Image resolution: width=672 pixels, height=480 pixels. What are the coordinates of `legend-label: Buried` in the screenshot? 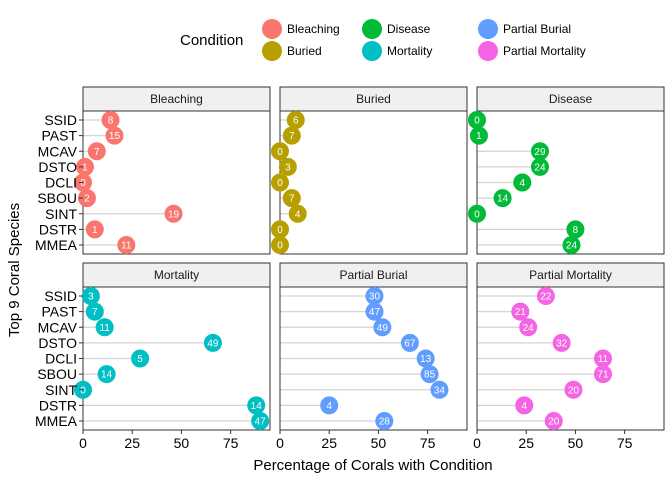 It's located at (304, 51).